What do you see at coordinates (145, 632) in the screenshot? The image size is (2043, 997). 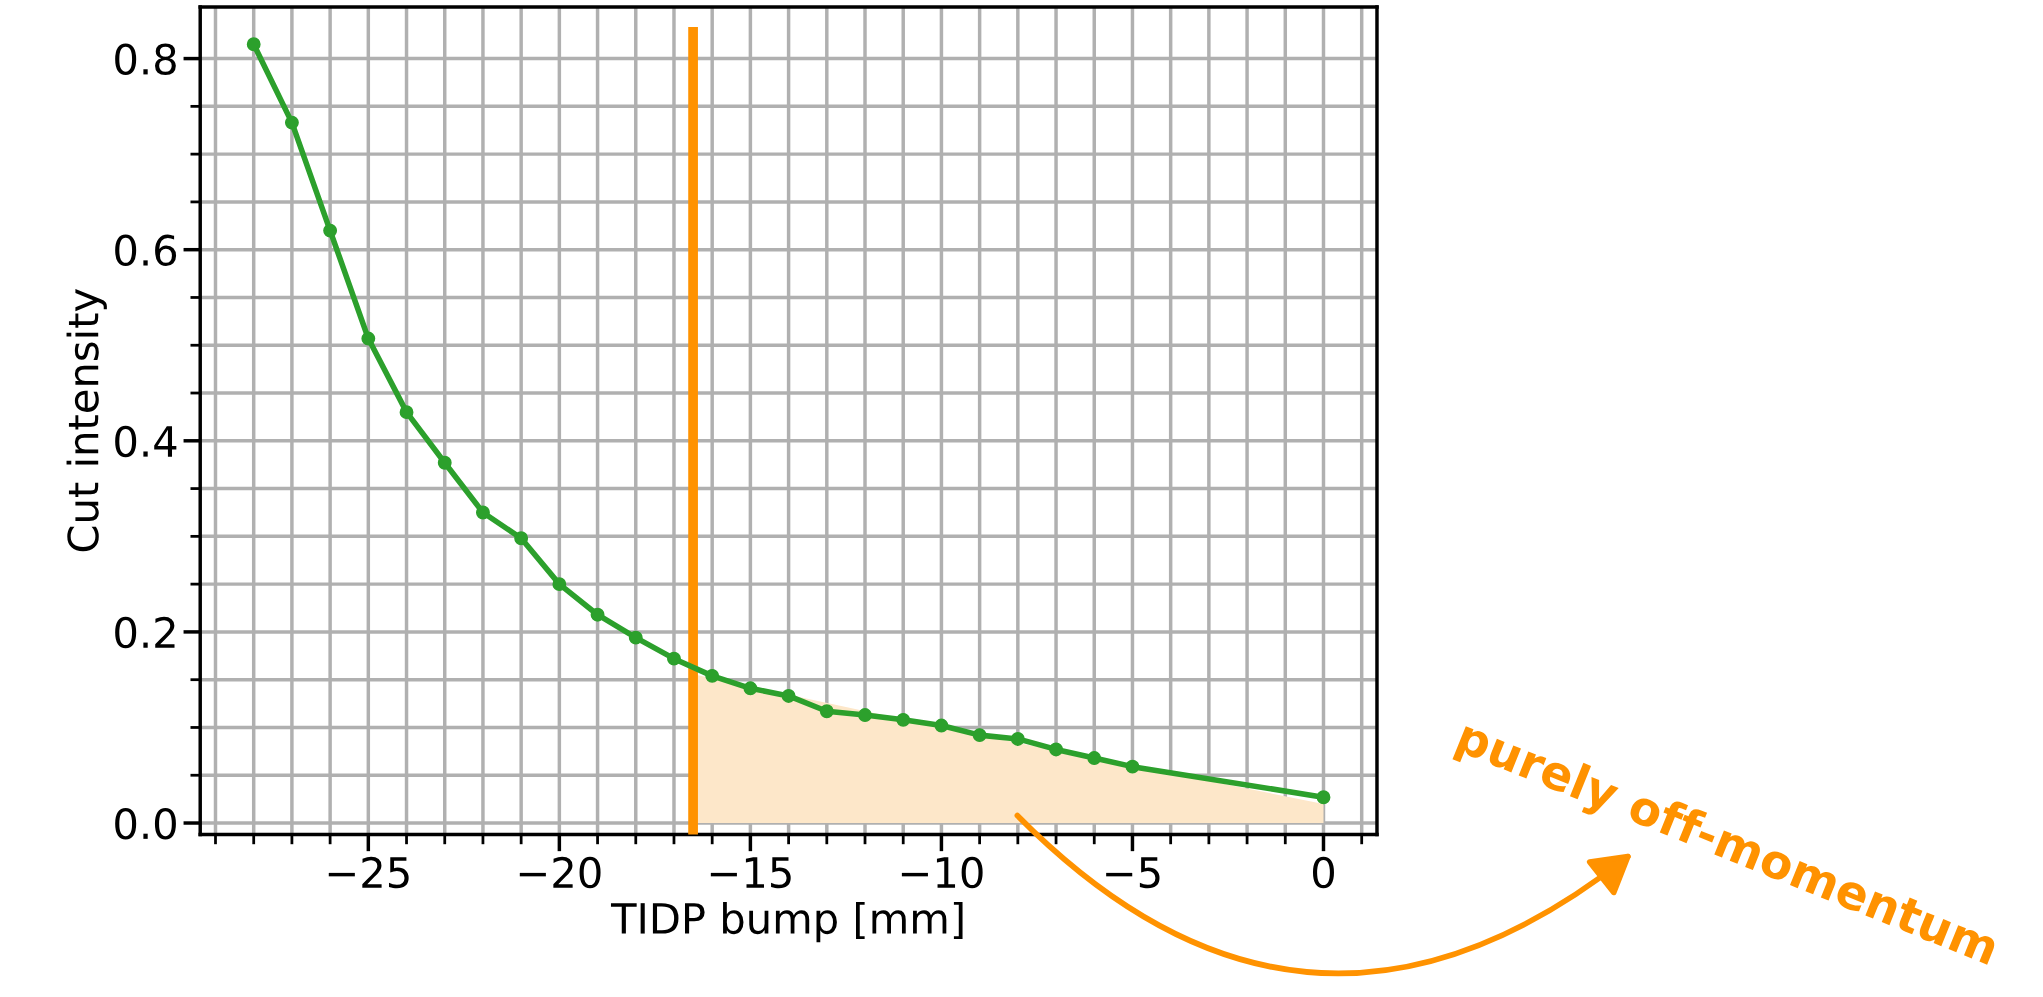 I see `y-tick-label: 0.2` at bounding box center [145, 632].